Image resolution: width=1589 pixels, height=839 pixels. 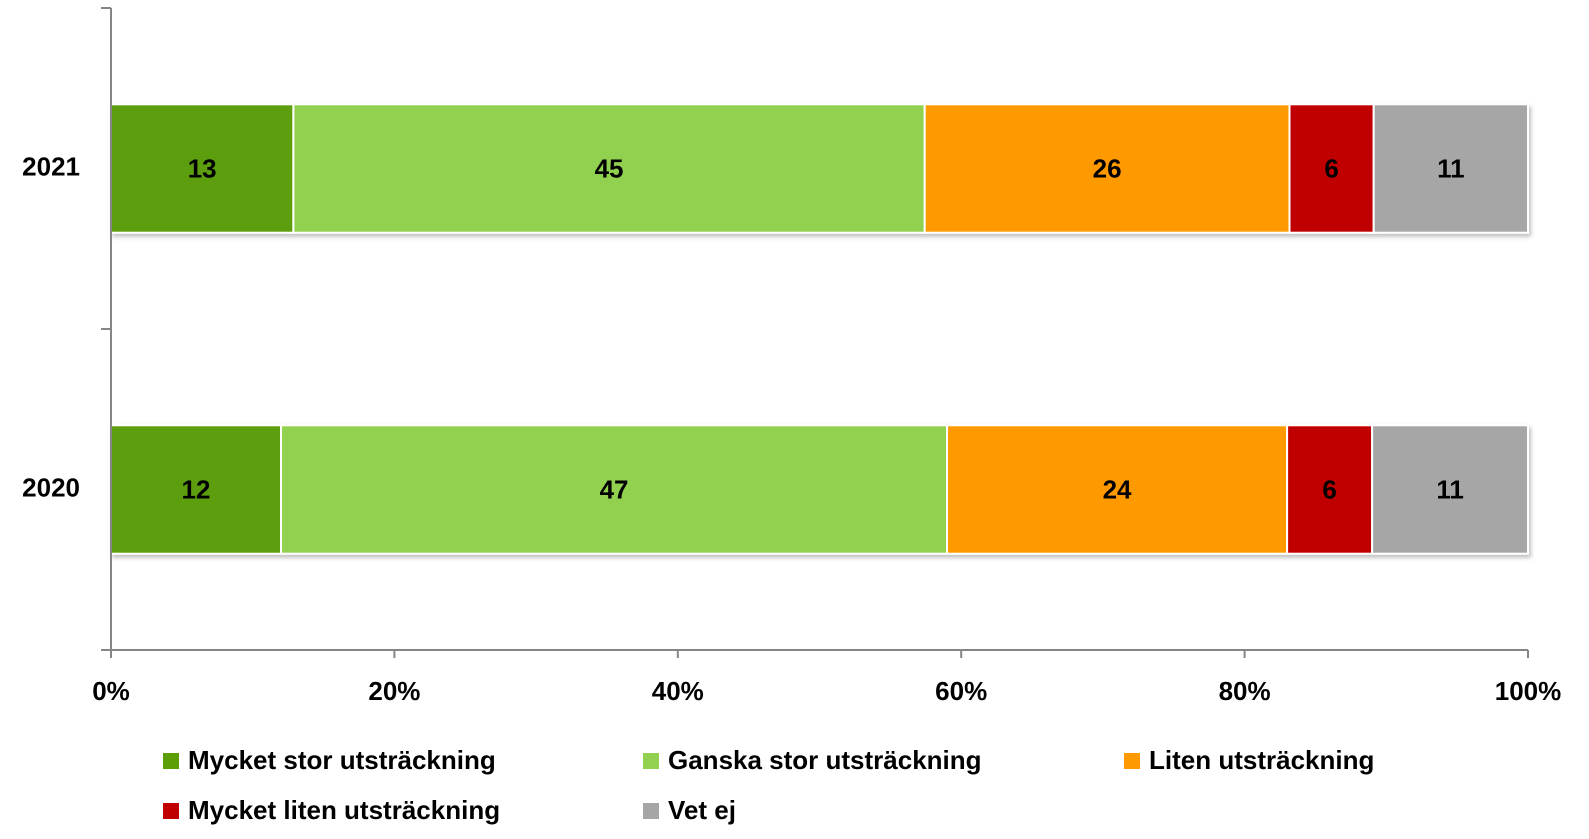 I want to click on data-label: 24, so click(x=1117, y=489).